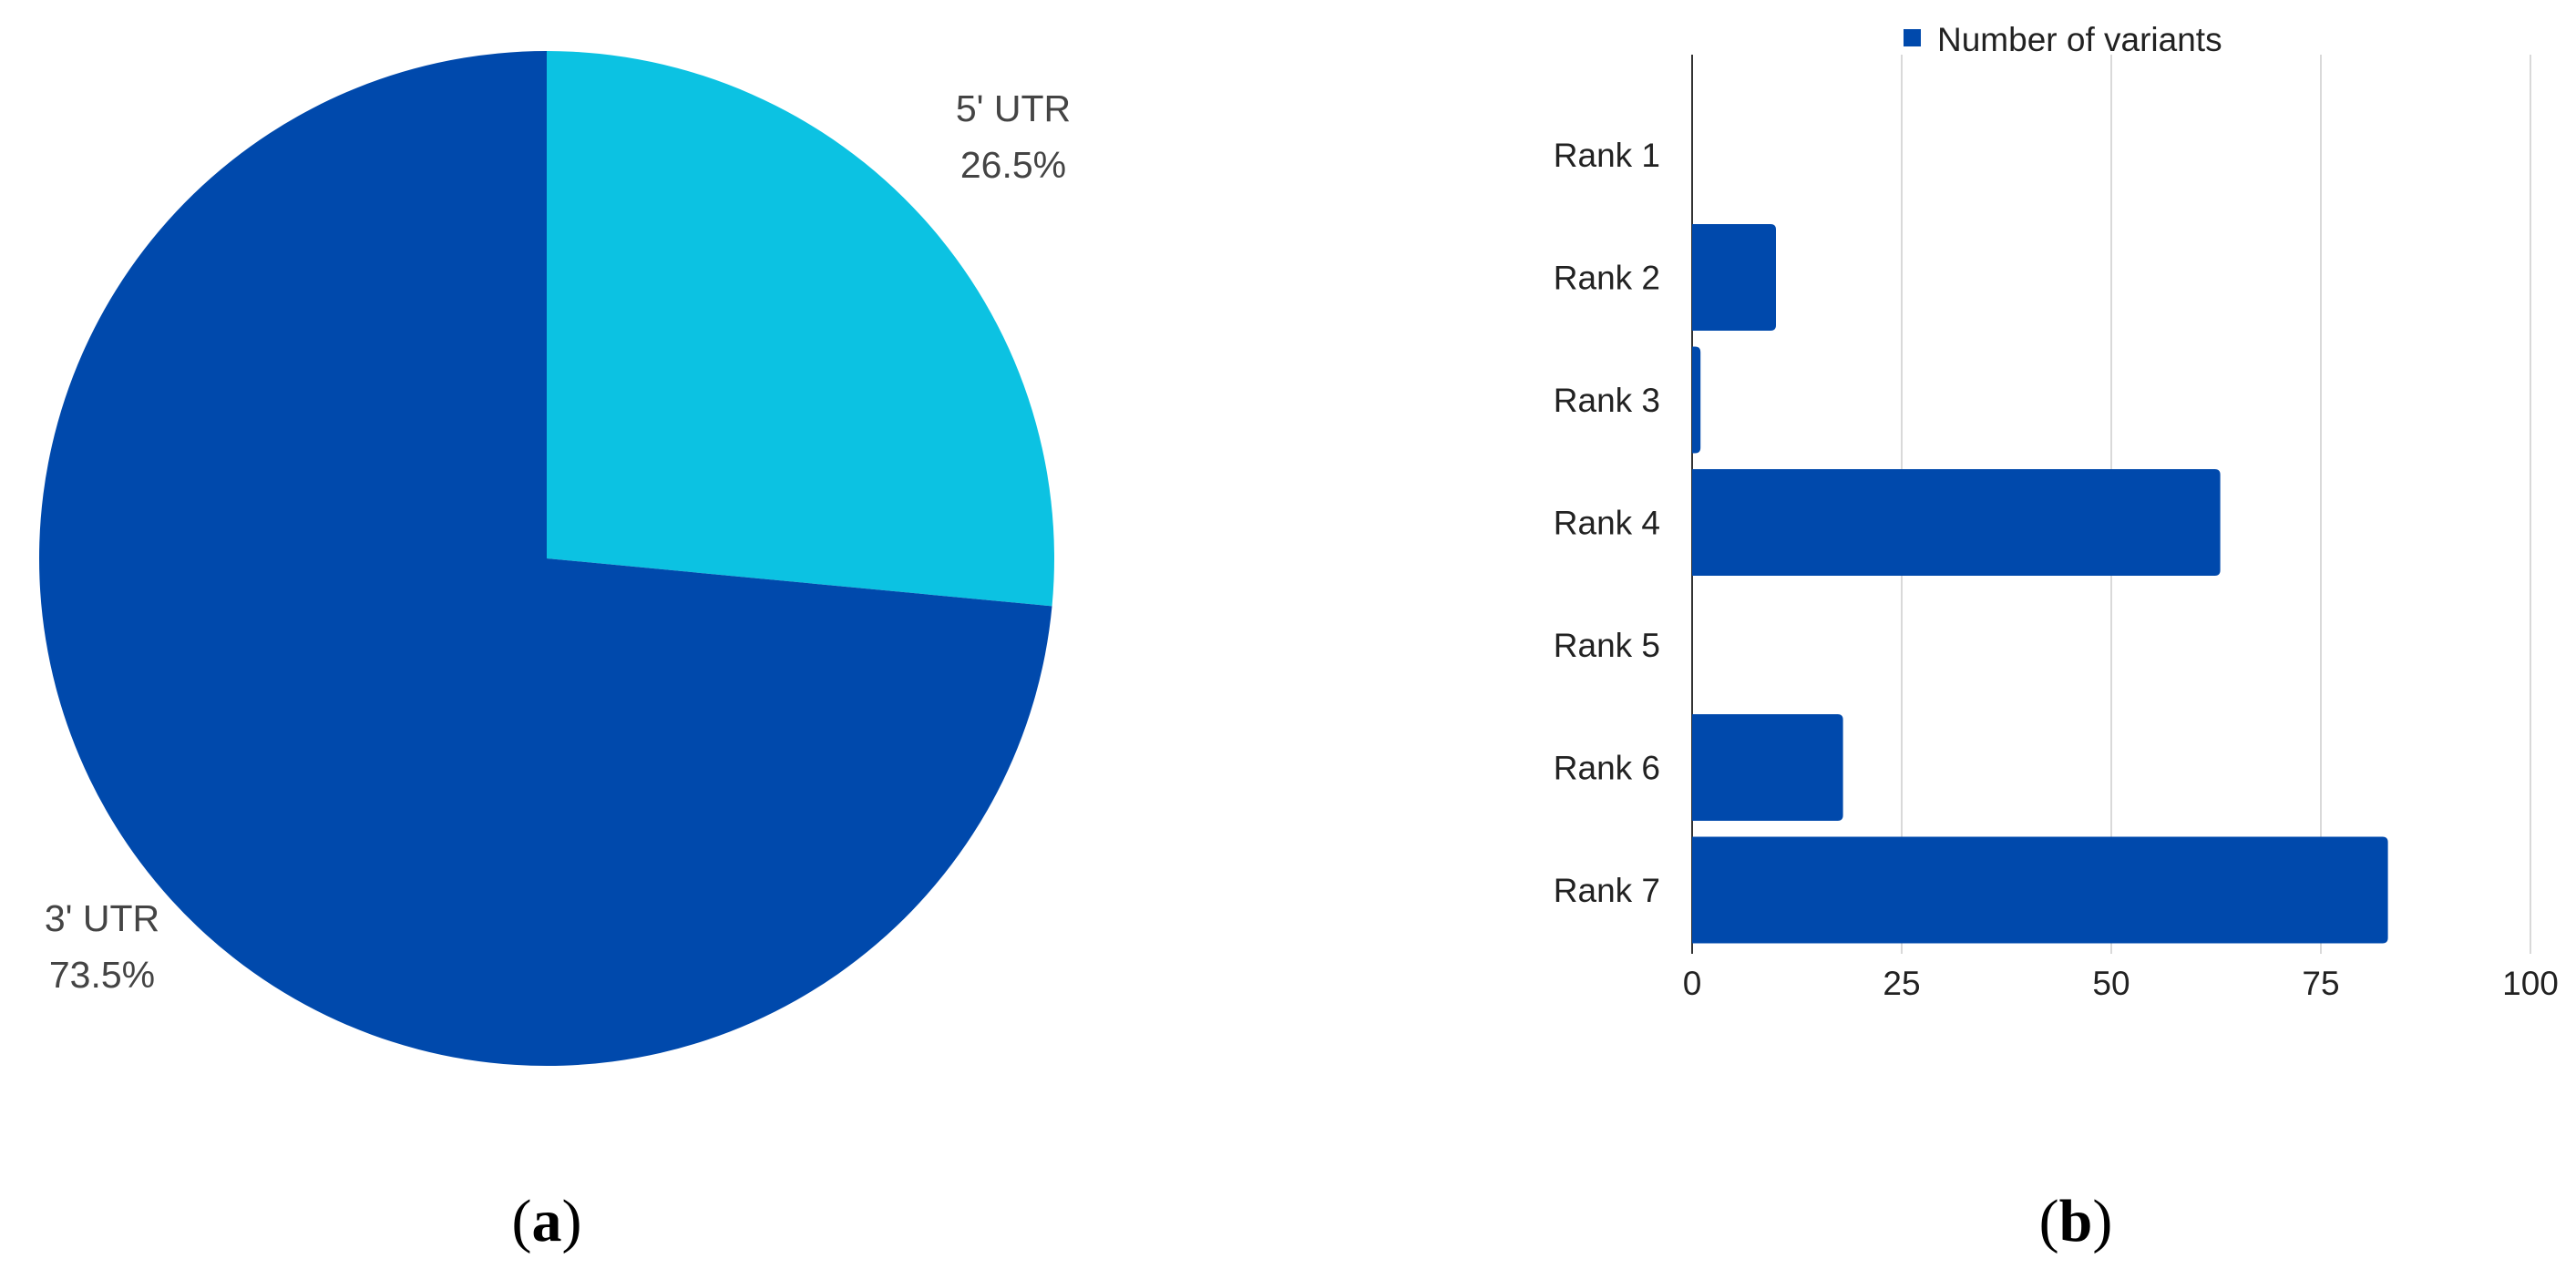  What do you see at coordinates (2531, 983) in the screenshot?
I see `x-tick-label: 100` at bounding box center [2531, 983].